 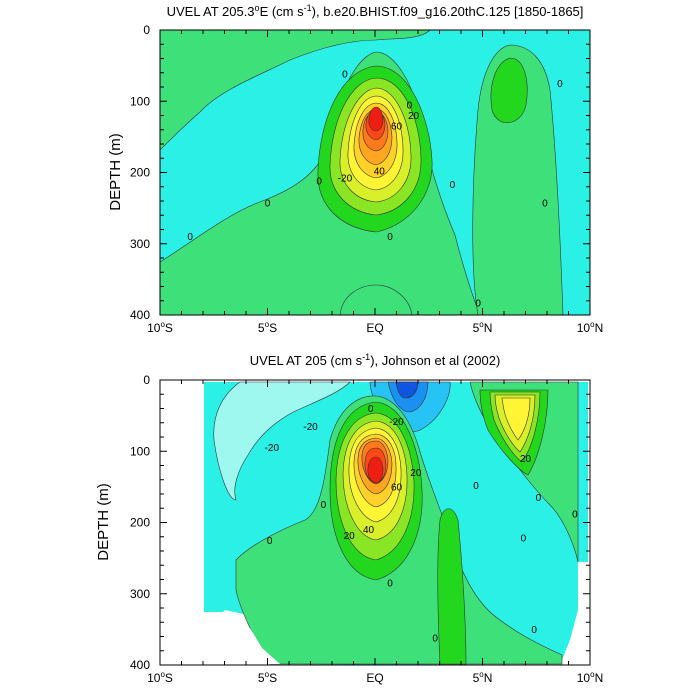 What do you see at coordinates (345, 179) in the screenshot?
I see `top-contour-label: -20` at bounding box center [345, 179].